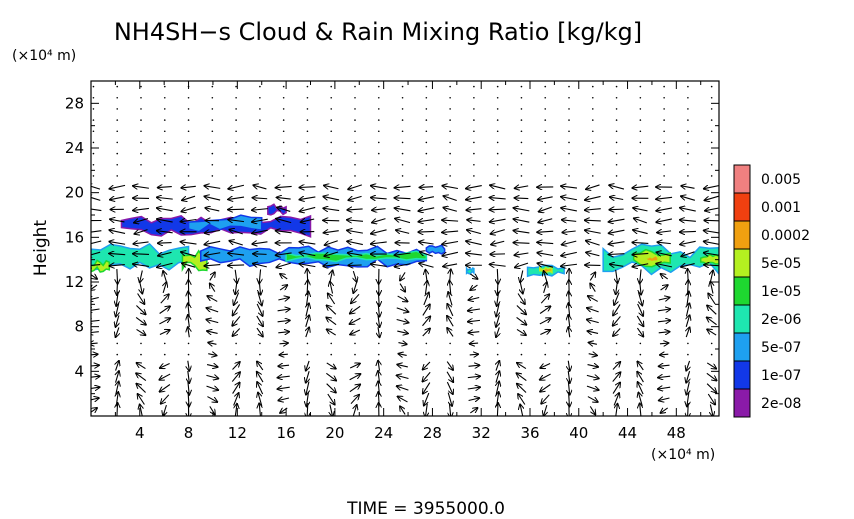 The height and width of the screenshot is (519, 854). Describe the element at coordinates (383, 433) in the screenshot. I see `x-tick-label: 24` at that location.